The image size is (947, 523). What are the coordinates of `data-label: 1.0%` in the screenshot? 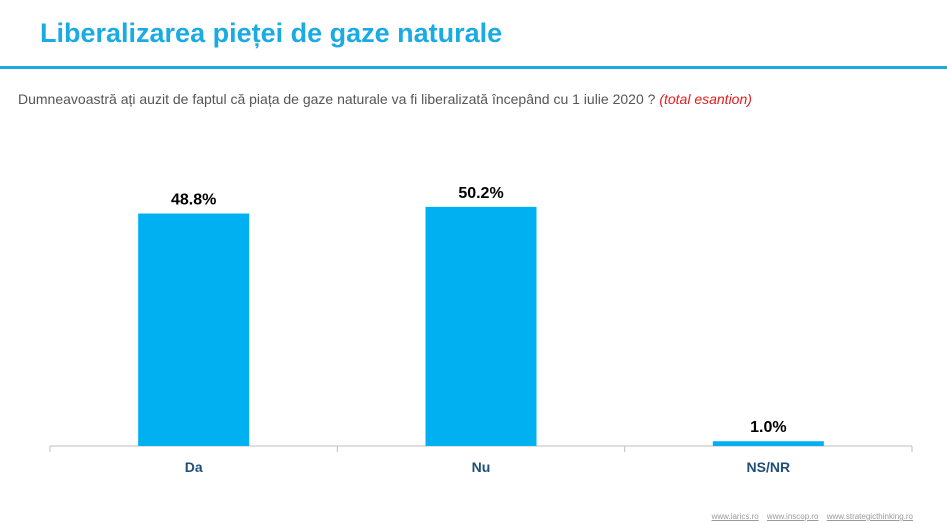 It's located at (768, 427).